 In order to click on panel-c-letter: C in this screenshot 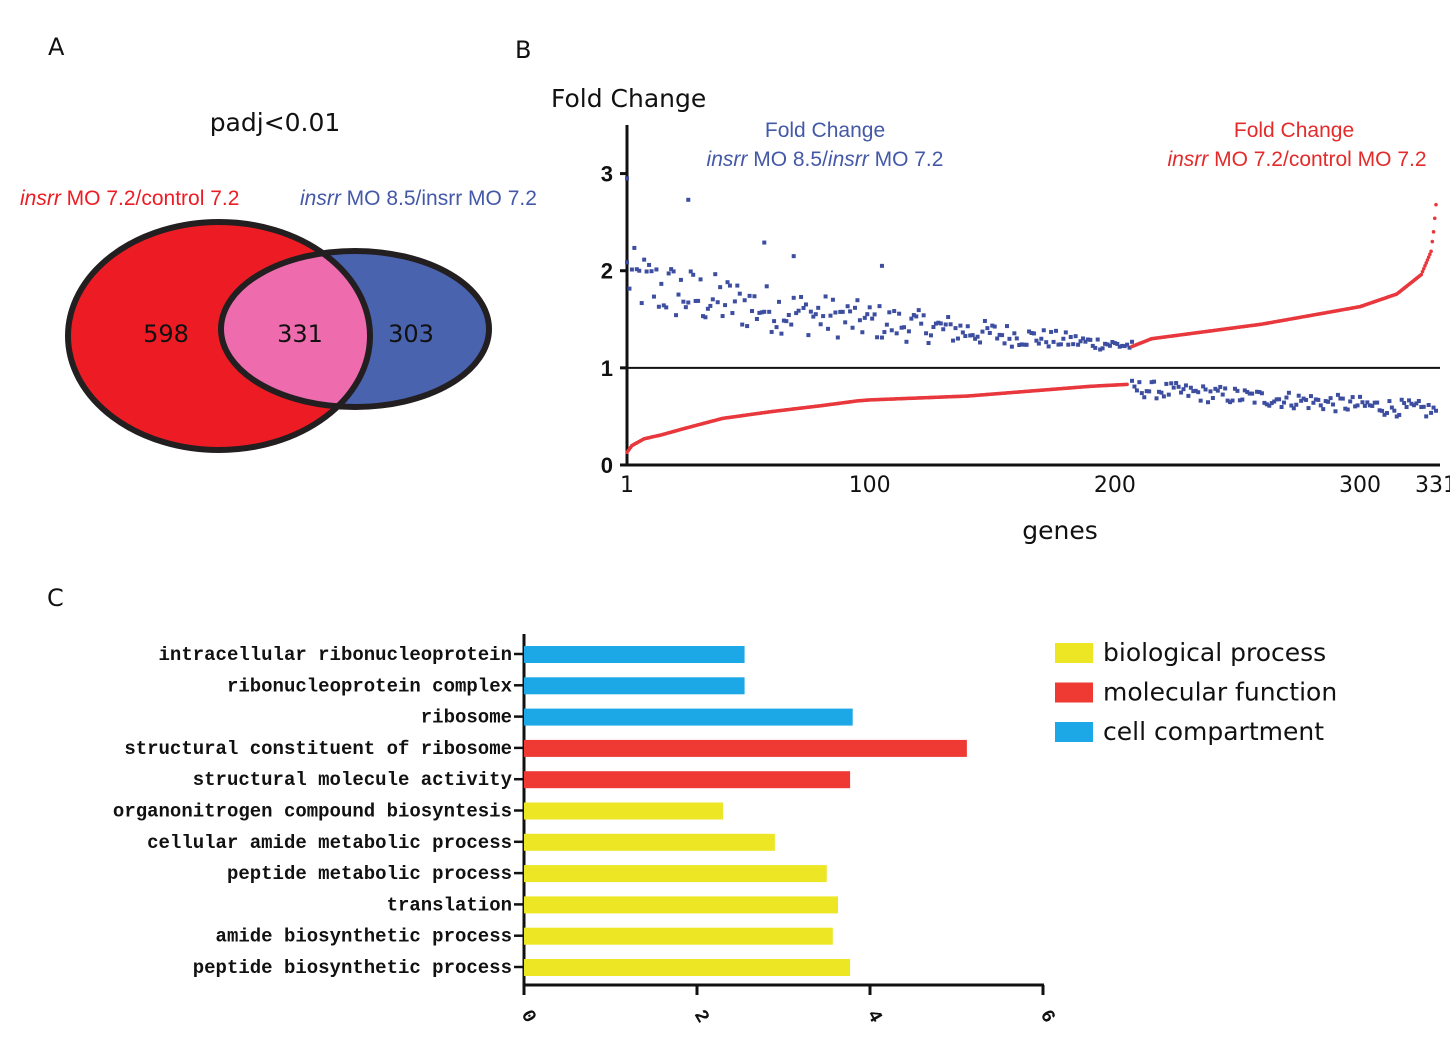, I will do `click(55, 598)`.